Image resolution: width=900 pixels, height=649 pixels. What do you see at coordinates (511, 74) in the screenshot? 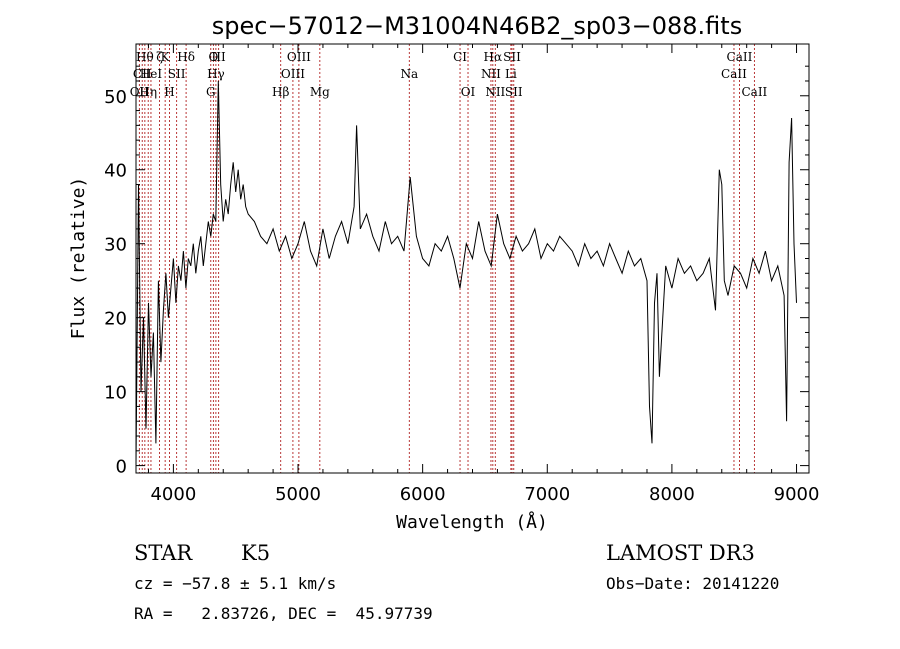
I see `marker-label-24: Li` at bounding box center [511, 74].